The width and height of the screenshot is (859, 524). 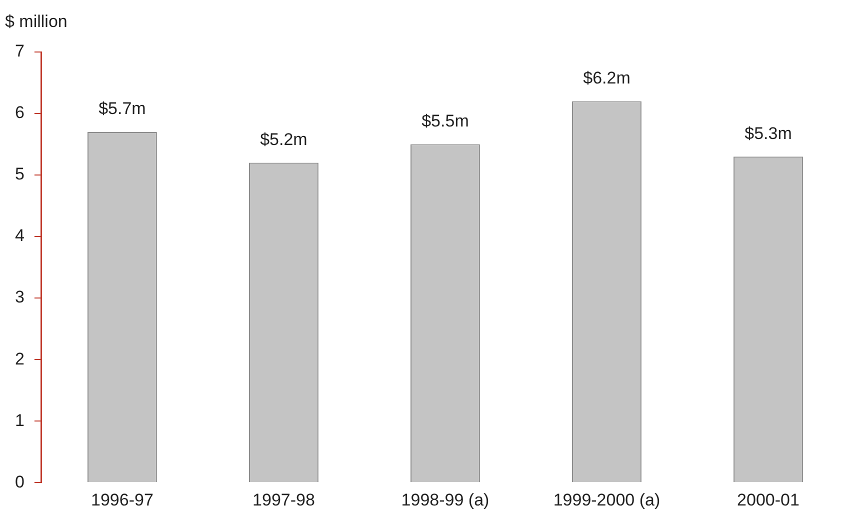 I want to click on data-label: $5.5m, so click(x=445, y=120).